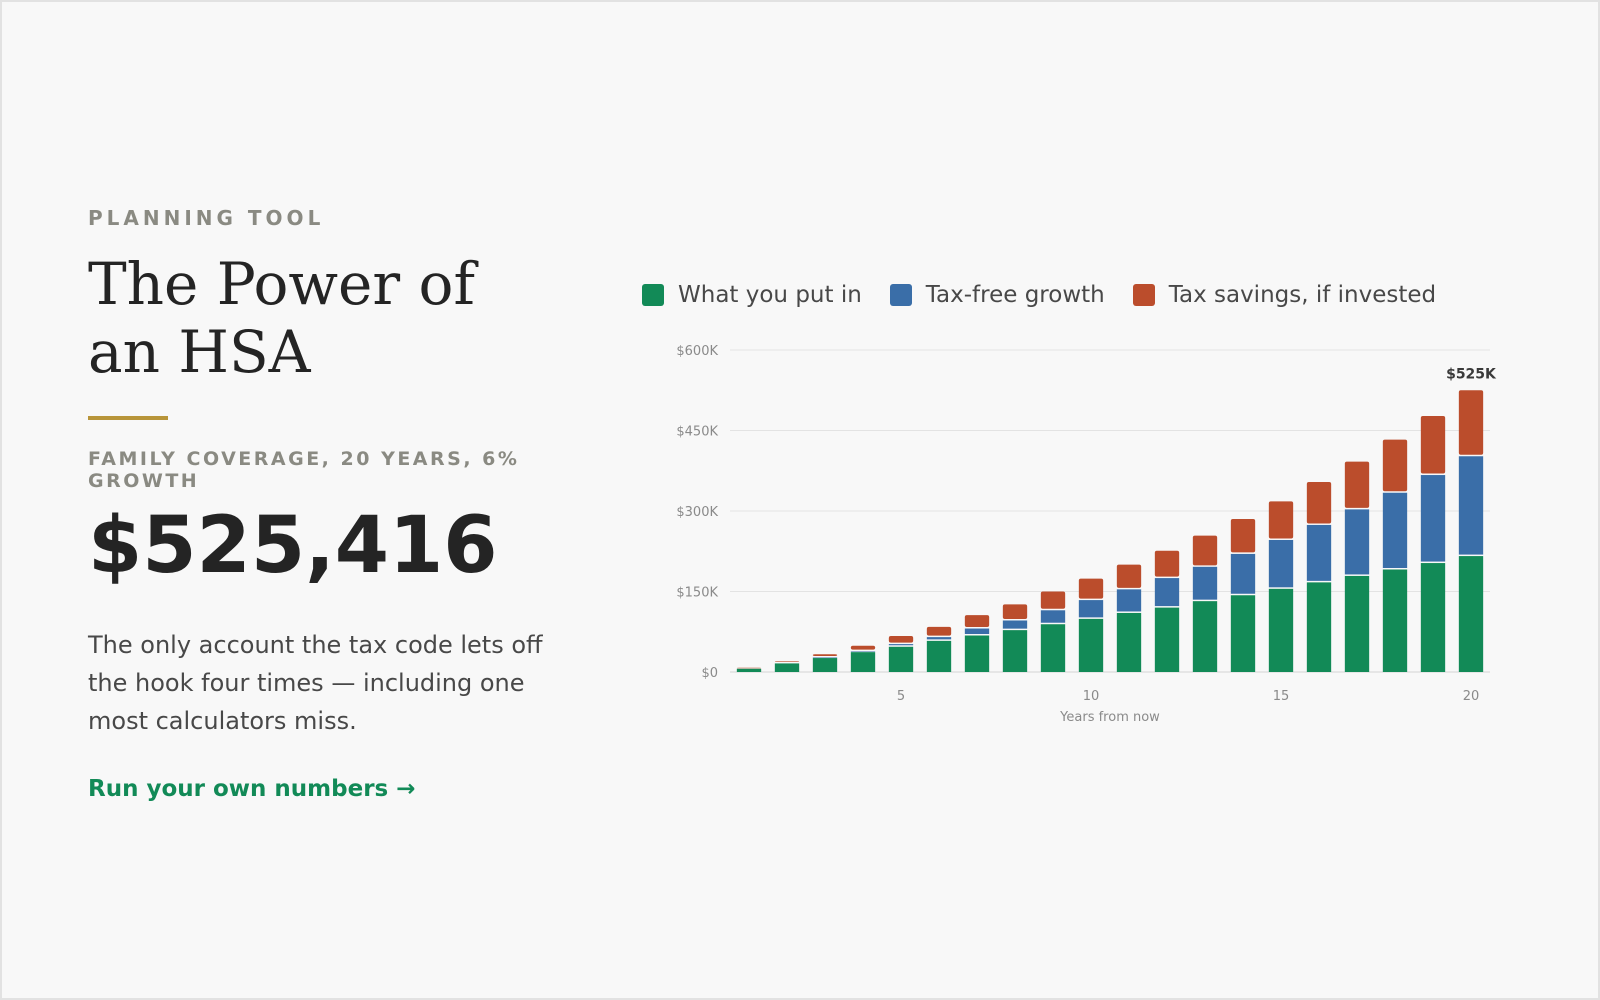  I want to click on y-tick-label: $450K, so click(697, 432).